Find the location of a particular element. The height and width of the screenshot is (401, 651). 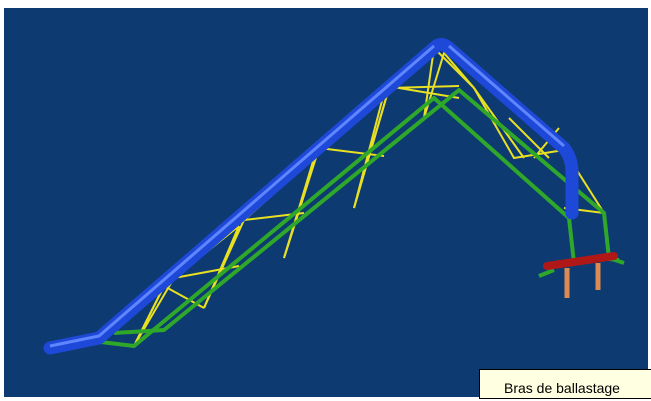

red-bar is located at coordinates (580, 261).